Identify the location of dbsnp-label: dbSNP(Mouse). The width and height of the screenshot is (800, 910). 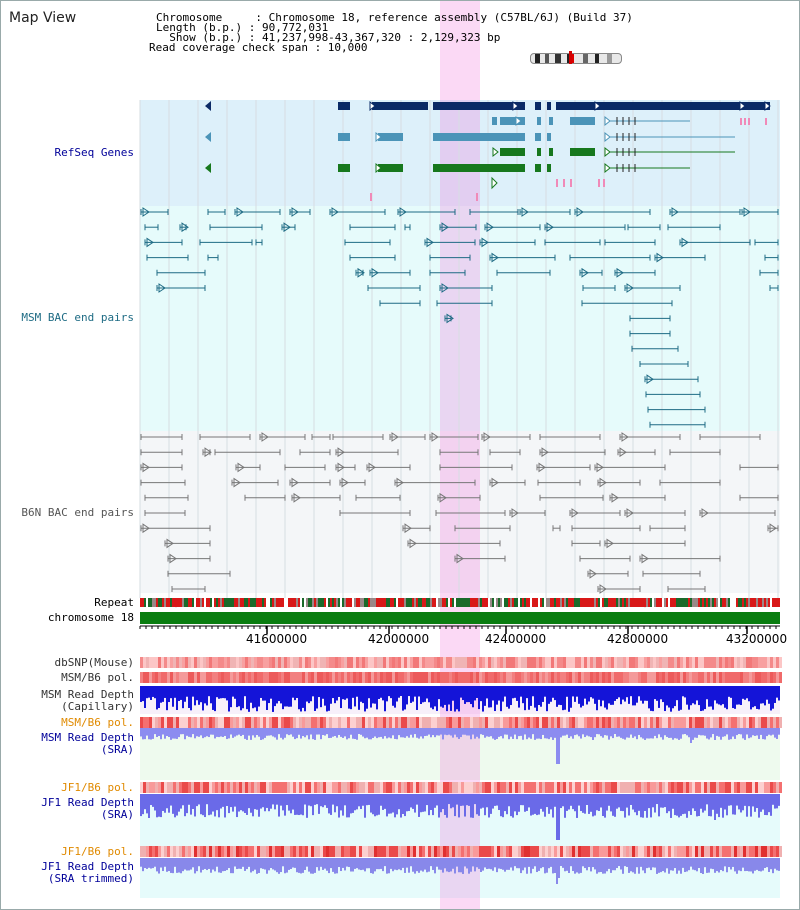
(94, 662).